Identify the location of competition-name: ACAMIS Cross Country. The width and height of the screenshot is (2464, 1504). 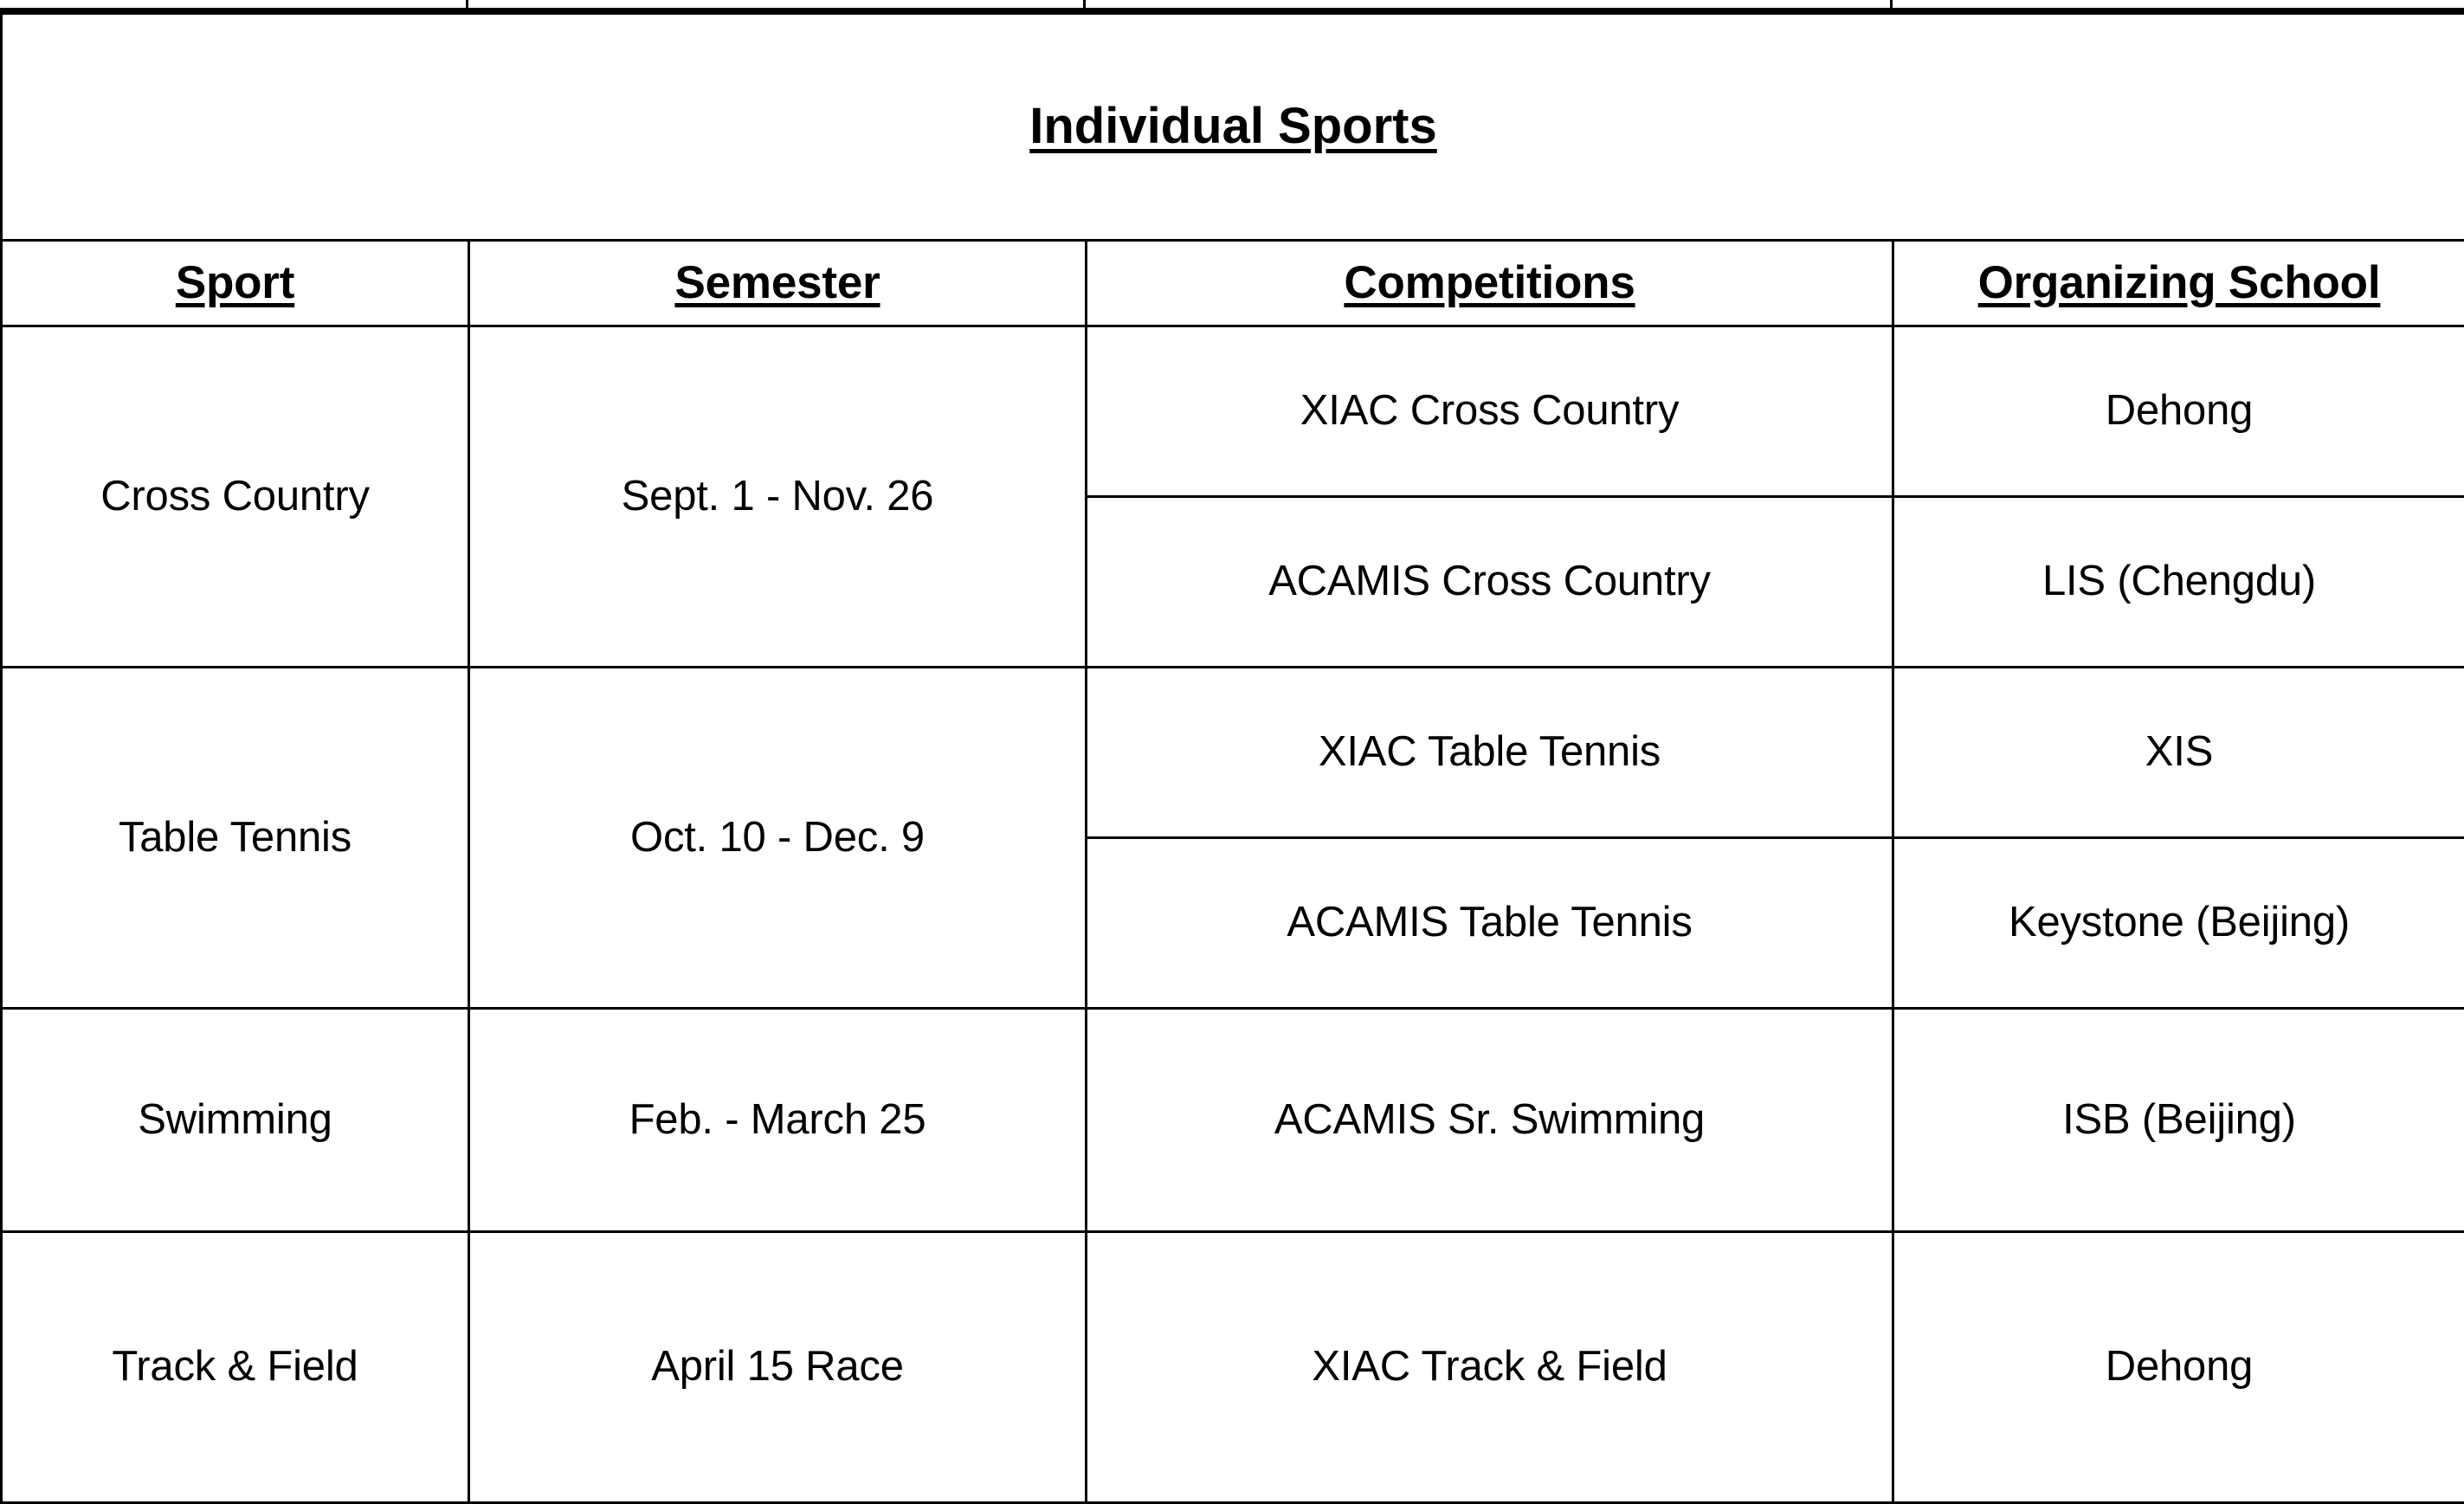
(1489, 582).